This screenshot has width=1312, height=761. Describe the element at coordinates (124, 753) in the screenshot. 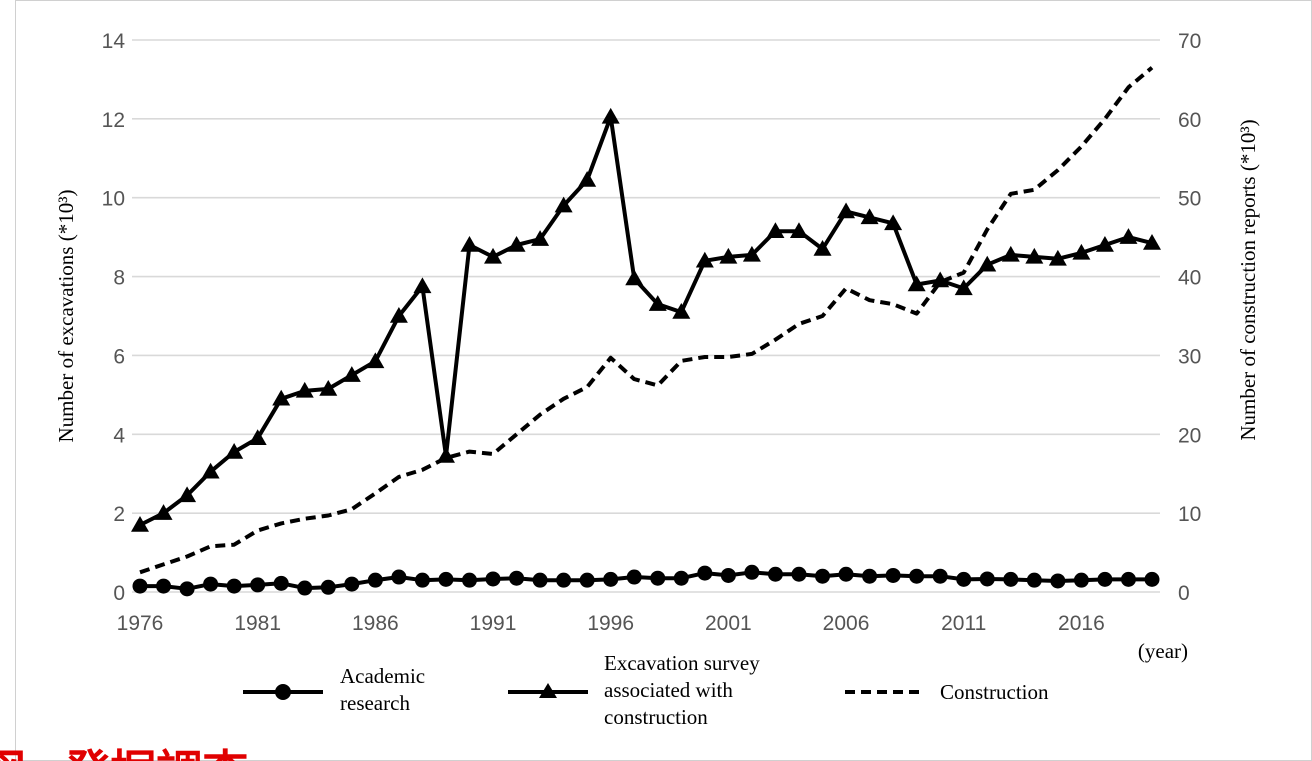

I see `overlay-red-caption: 図 . 発掘調査` at that location.